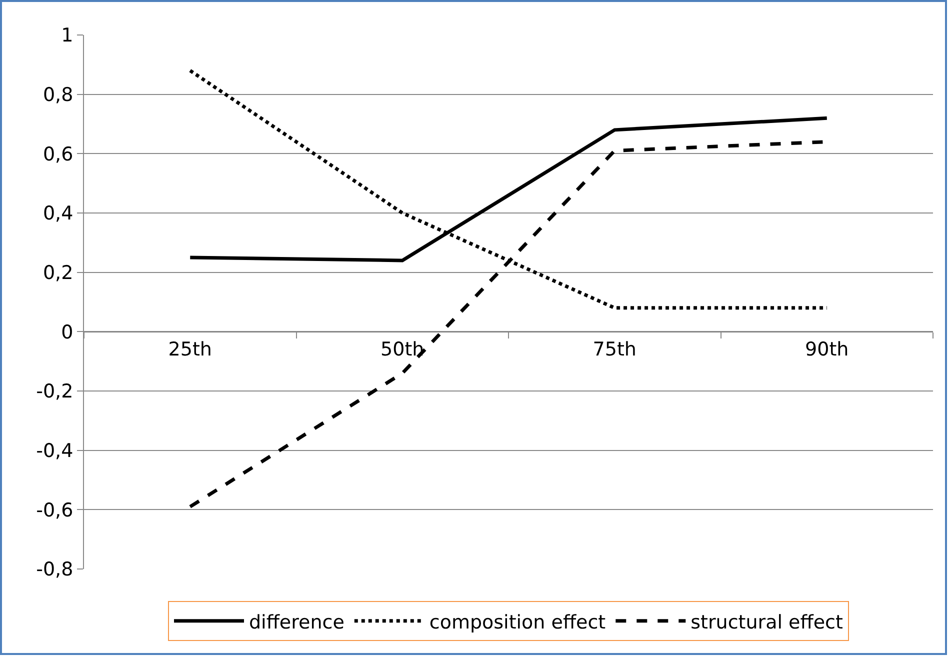 This screenshot has height=659, width=951. Describe the element at coordinates (67, 35) in the screenshot. I see `y-tick-label: 1` at that location.